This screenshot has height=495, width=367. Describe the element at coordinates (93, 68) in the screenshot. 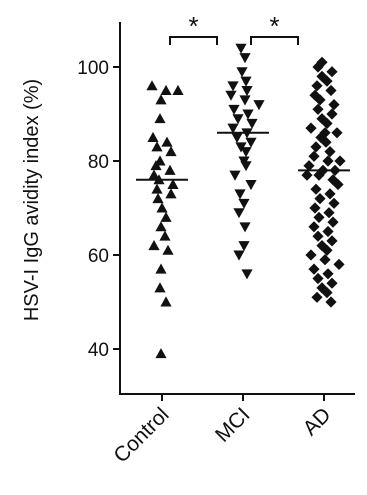

I see `y-tick-label: 100` at that location.